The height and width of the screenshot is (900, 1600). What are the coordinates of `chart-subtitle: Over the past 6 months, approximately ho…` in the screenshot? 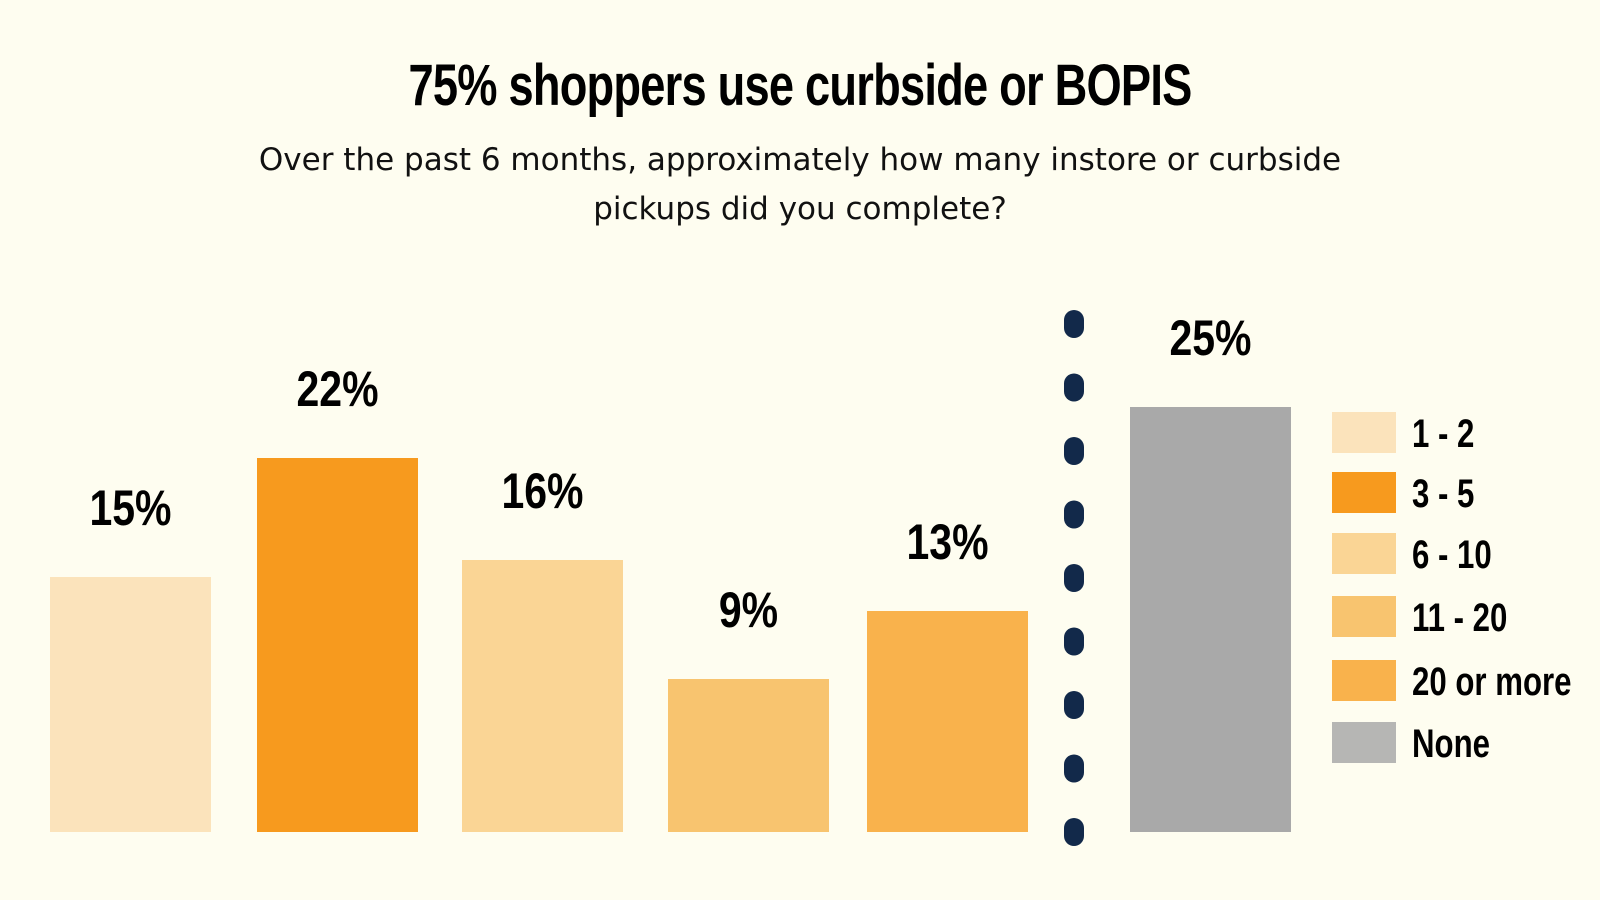 It's located at (800, 184).